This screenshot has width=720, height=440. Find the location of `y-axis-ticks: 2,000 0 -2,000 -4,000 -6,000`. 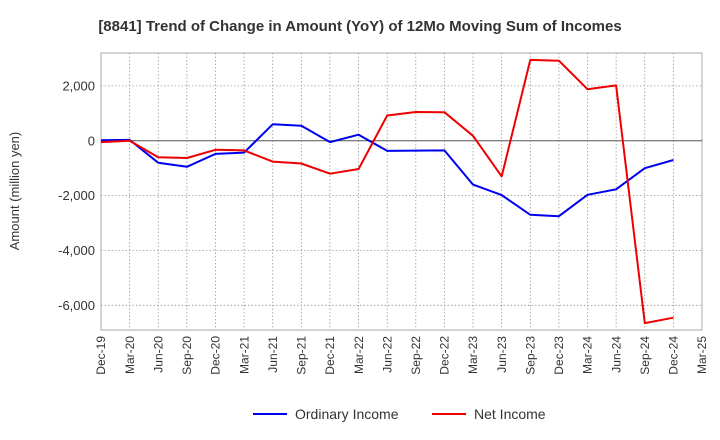

y-axis-ticks: 2,000 0 -2,000 -4,000 -6,000 is located at coordinates (76, 195).